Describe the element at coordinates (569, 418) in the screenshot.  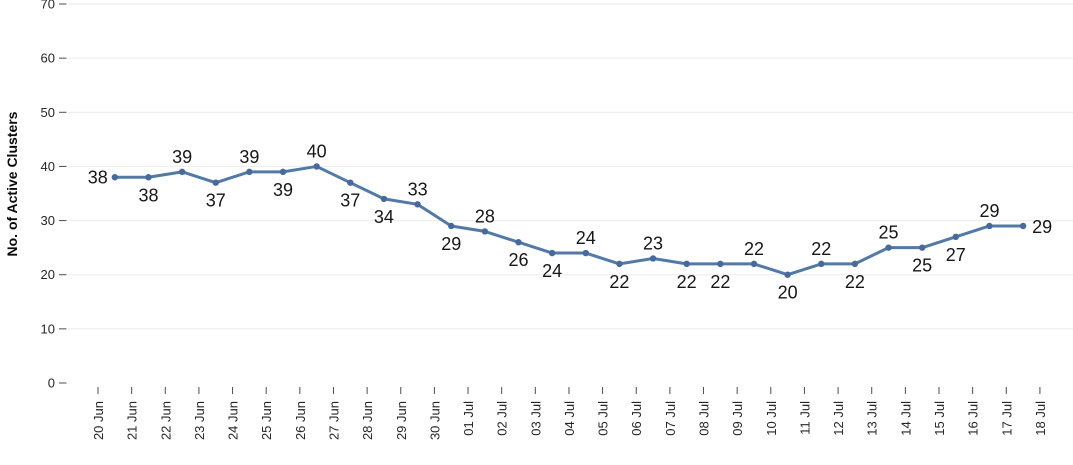
I see `x-axis-tick-label: 04 Jul` at that location.